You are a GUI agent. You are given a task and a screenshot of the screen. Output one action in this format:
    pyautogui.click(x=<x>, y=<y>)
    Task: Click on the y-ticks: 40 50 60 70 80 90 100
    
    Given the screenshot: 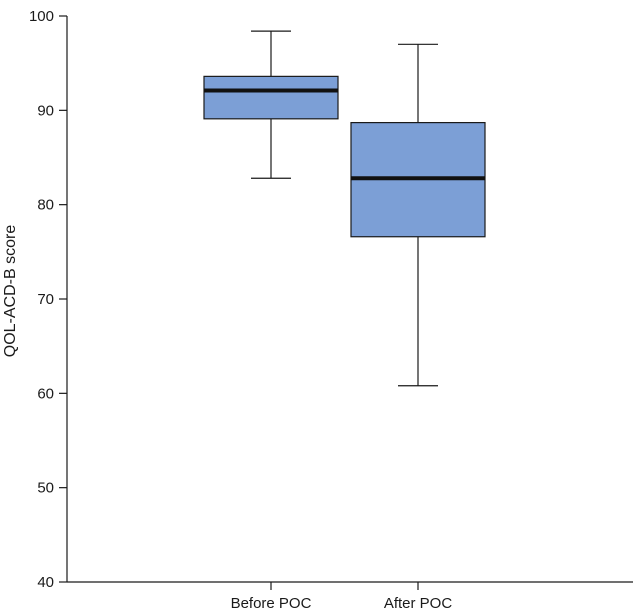 What is the action you would take?
    pyautogui.click(x=48, y=299)
    